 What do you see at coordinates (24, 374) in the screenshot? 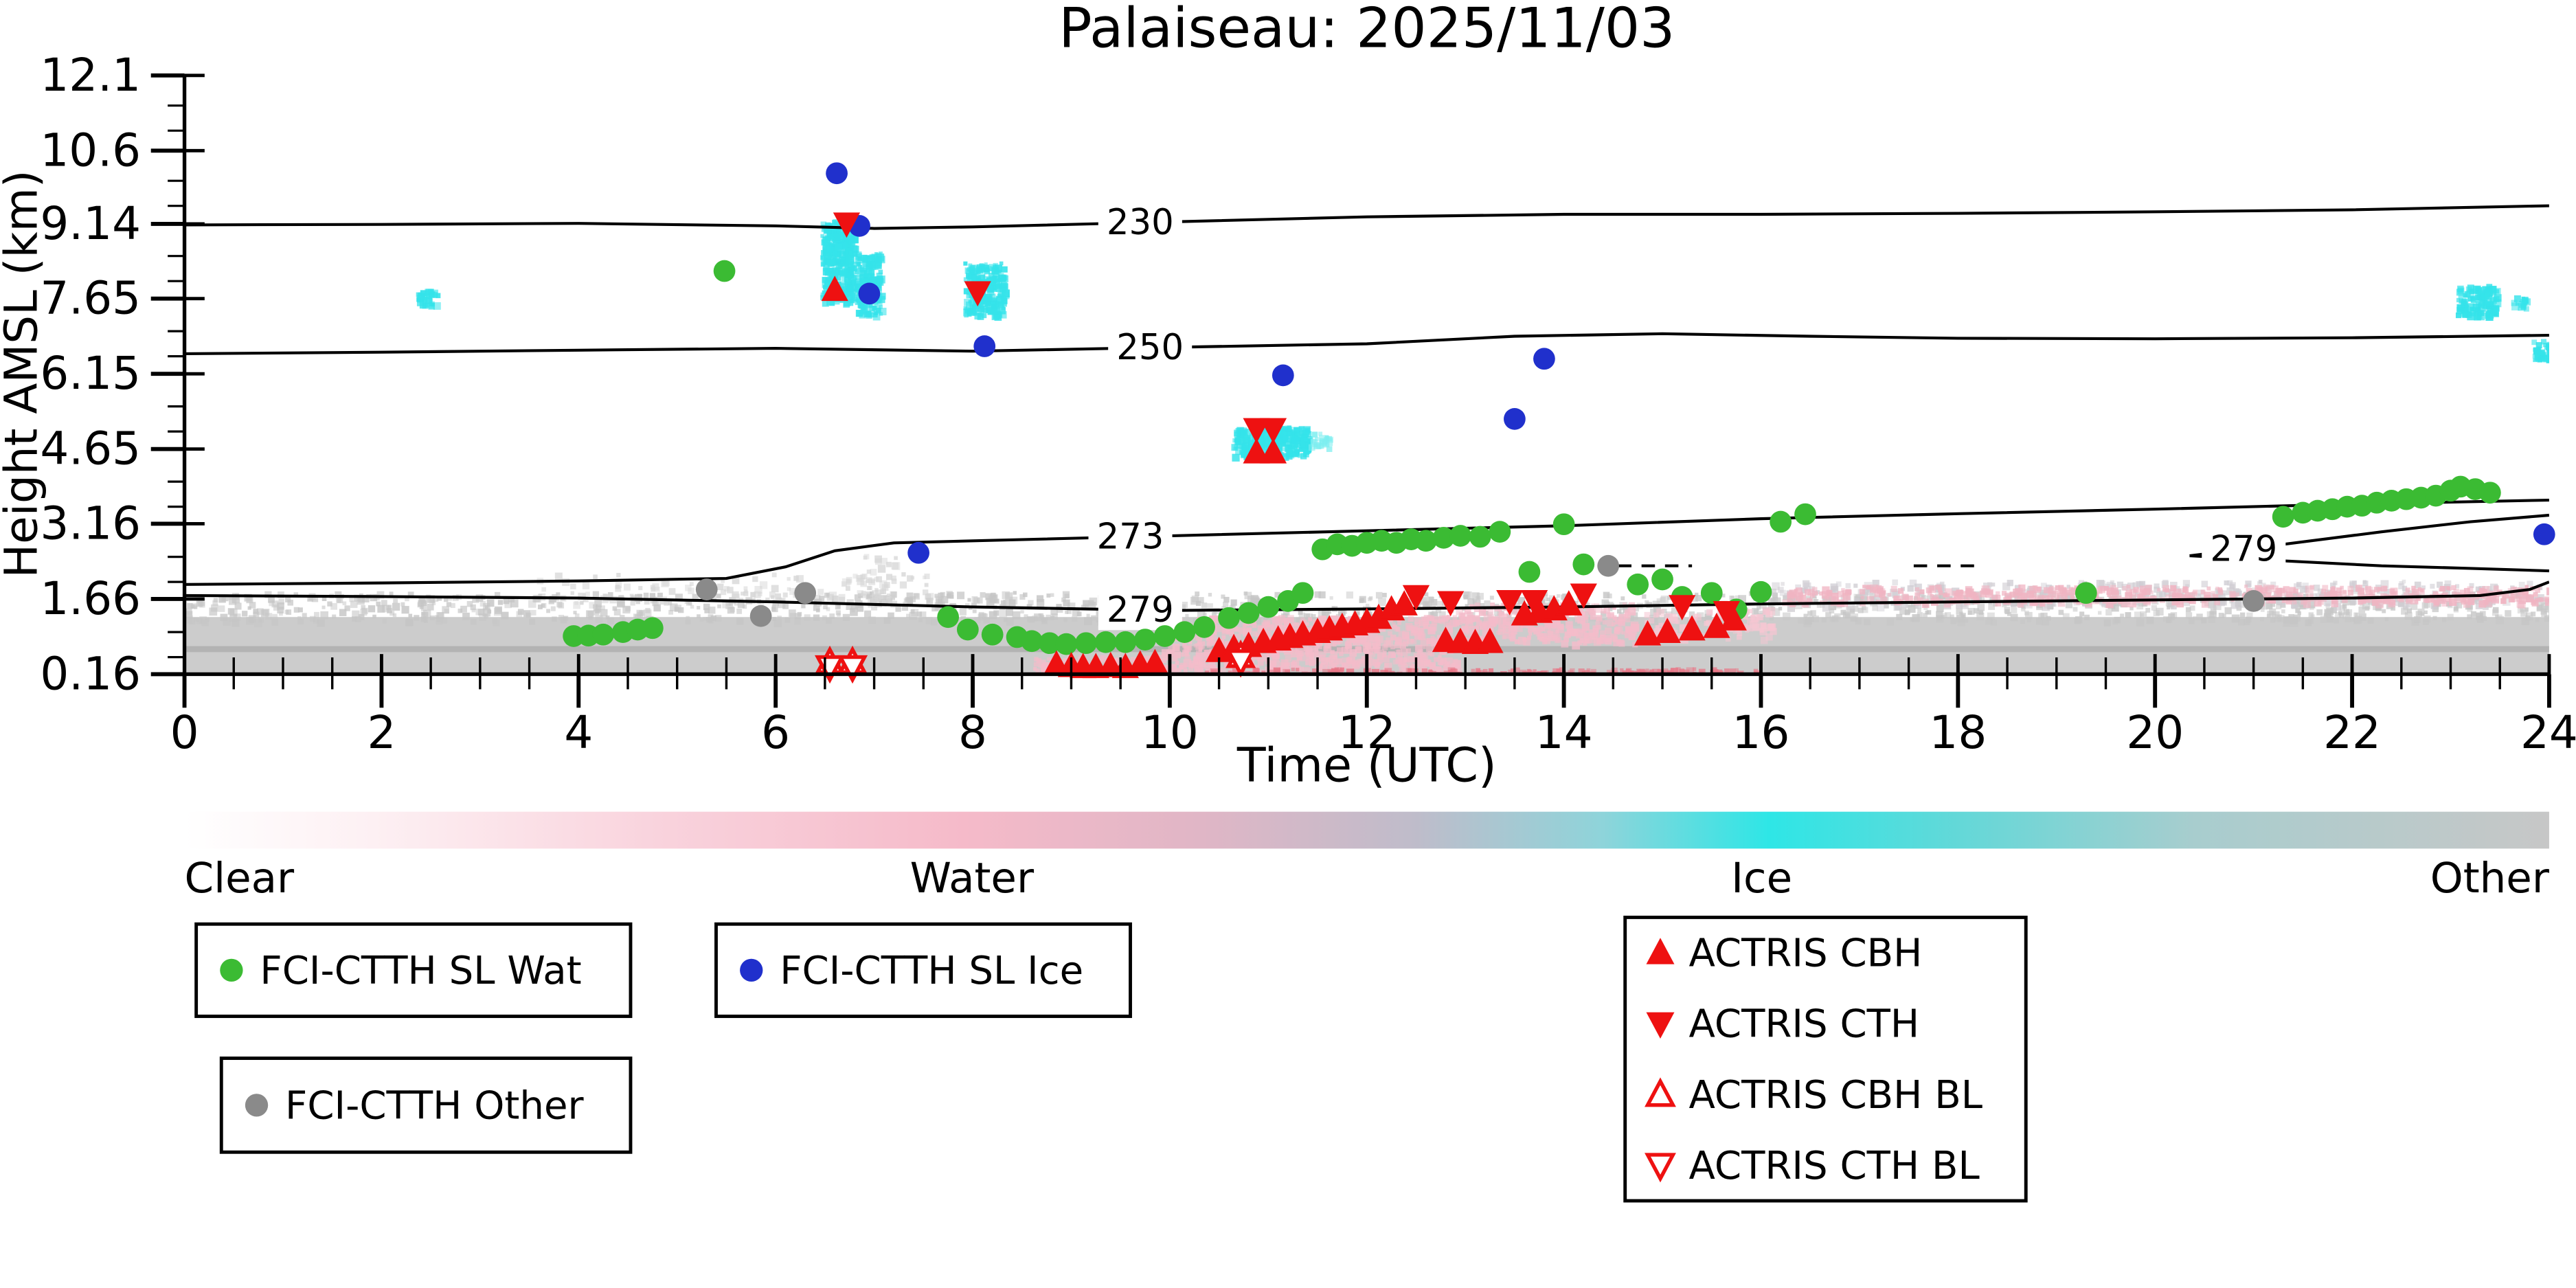
I see `y-axis-label: Height AMSL (km)` at bounding box center [24, 374].